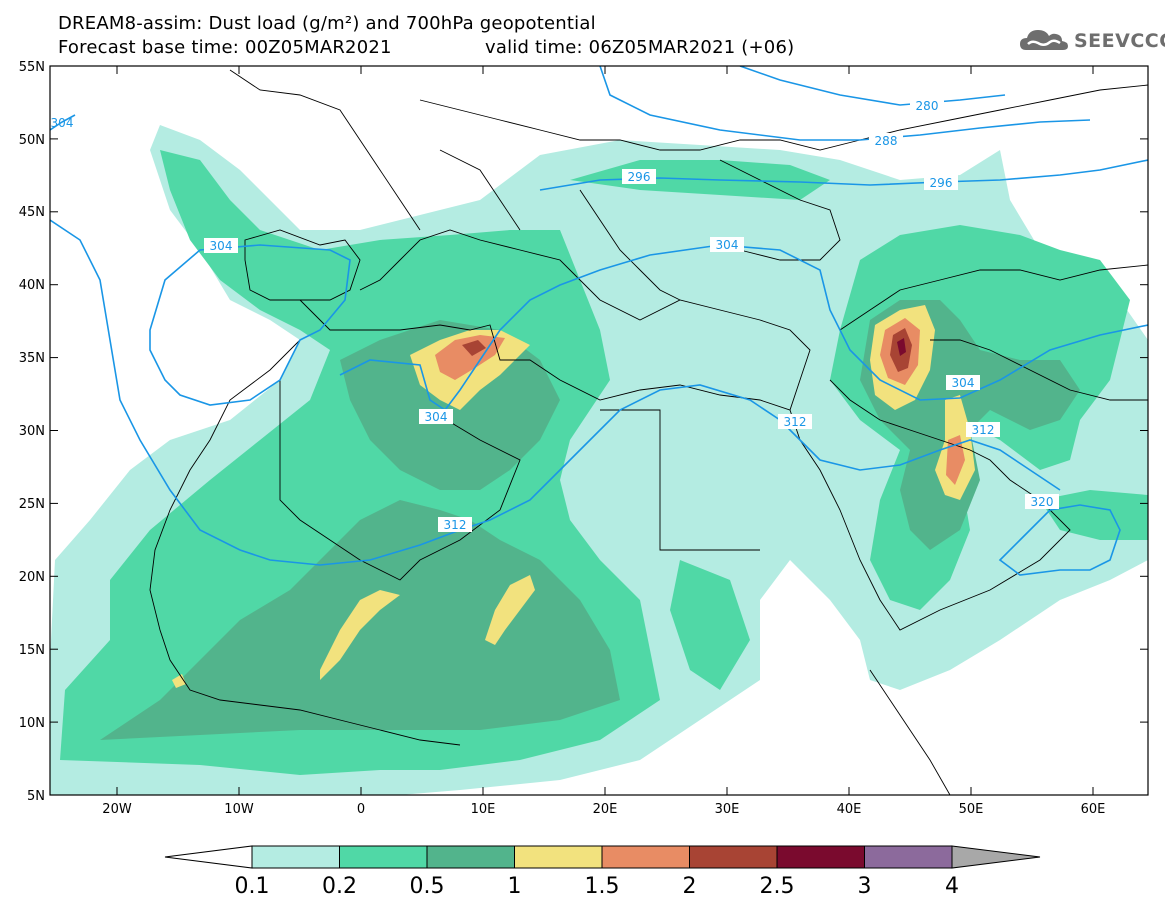 This screenshot has width=1165, height=907. I want to click on contour-label-296: 296, so click(639, 177).